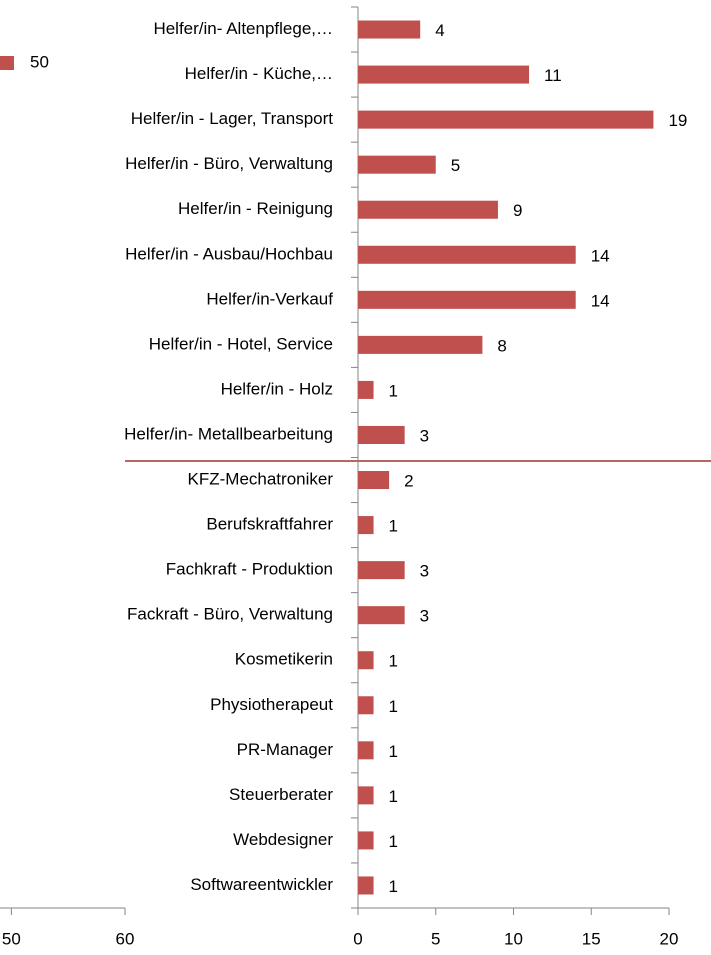  I want to click on value-label: 5, so click(455, 165).